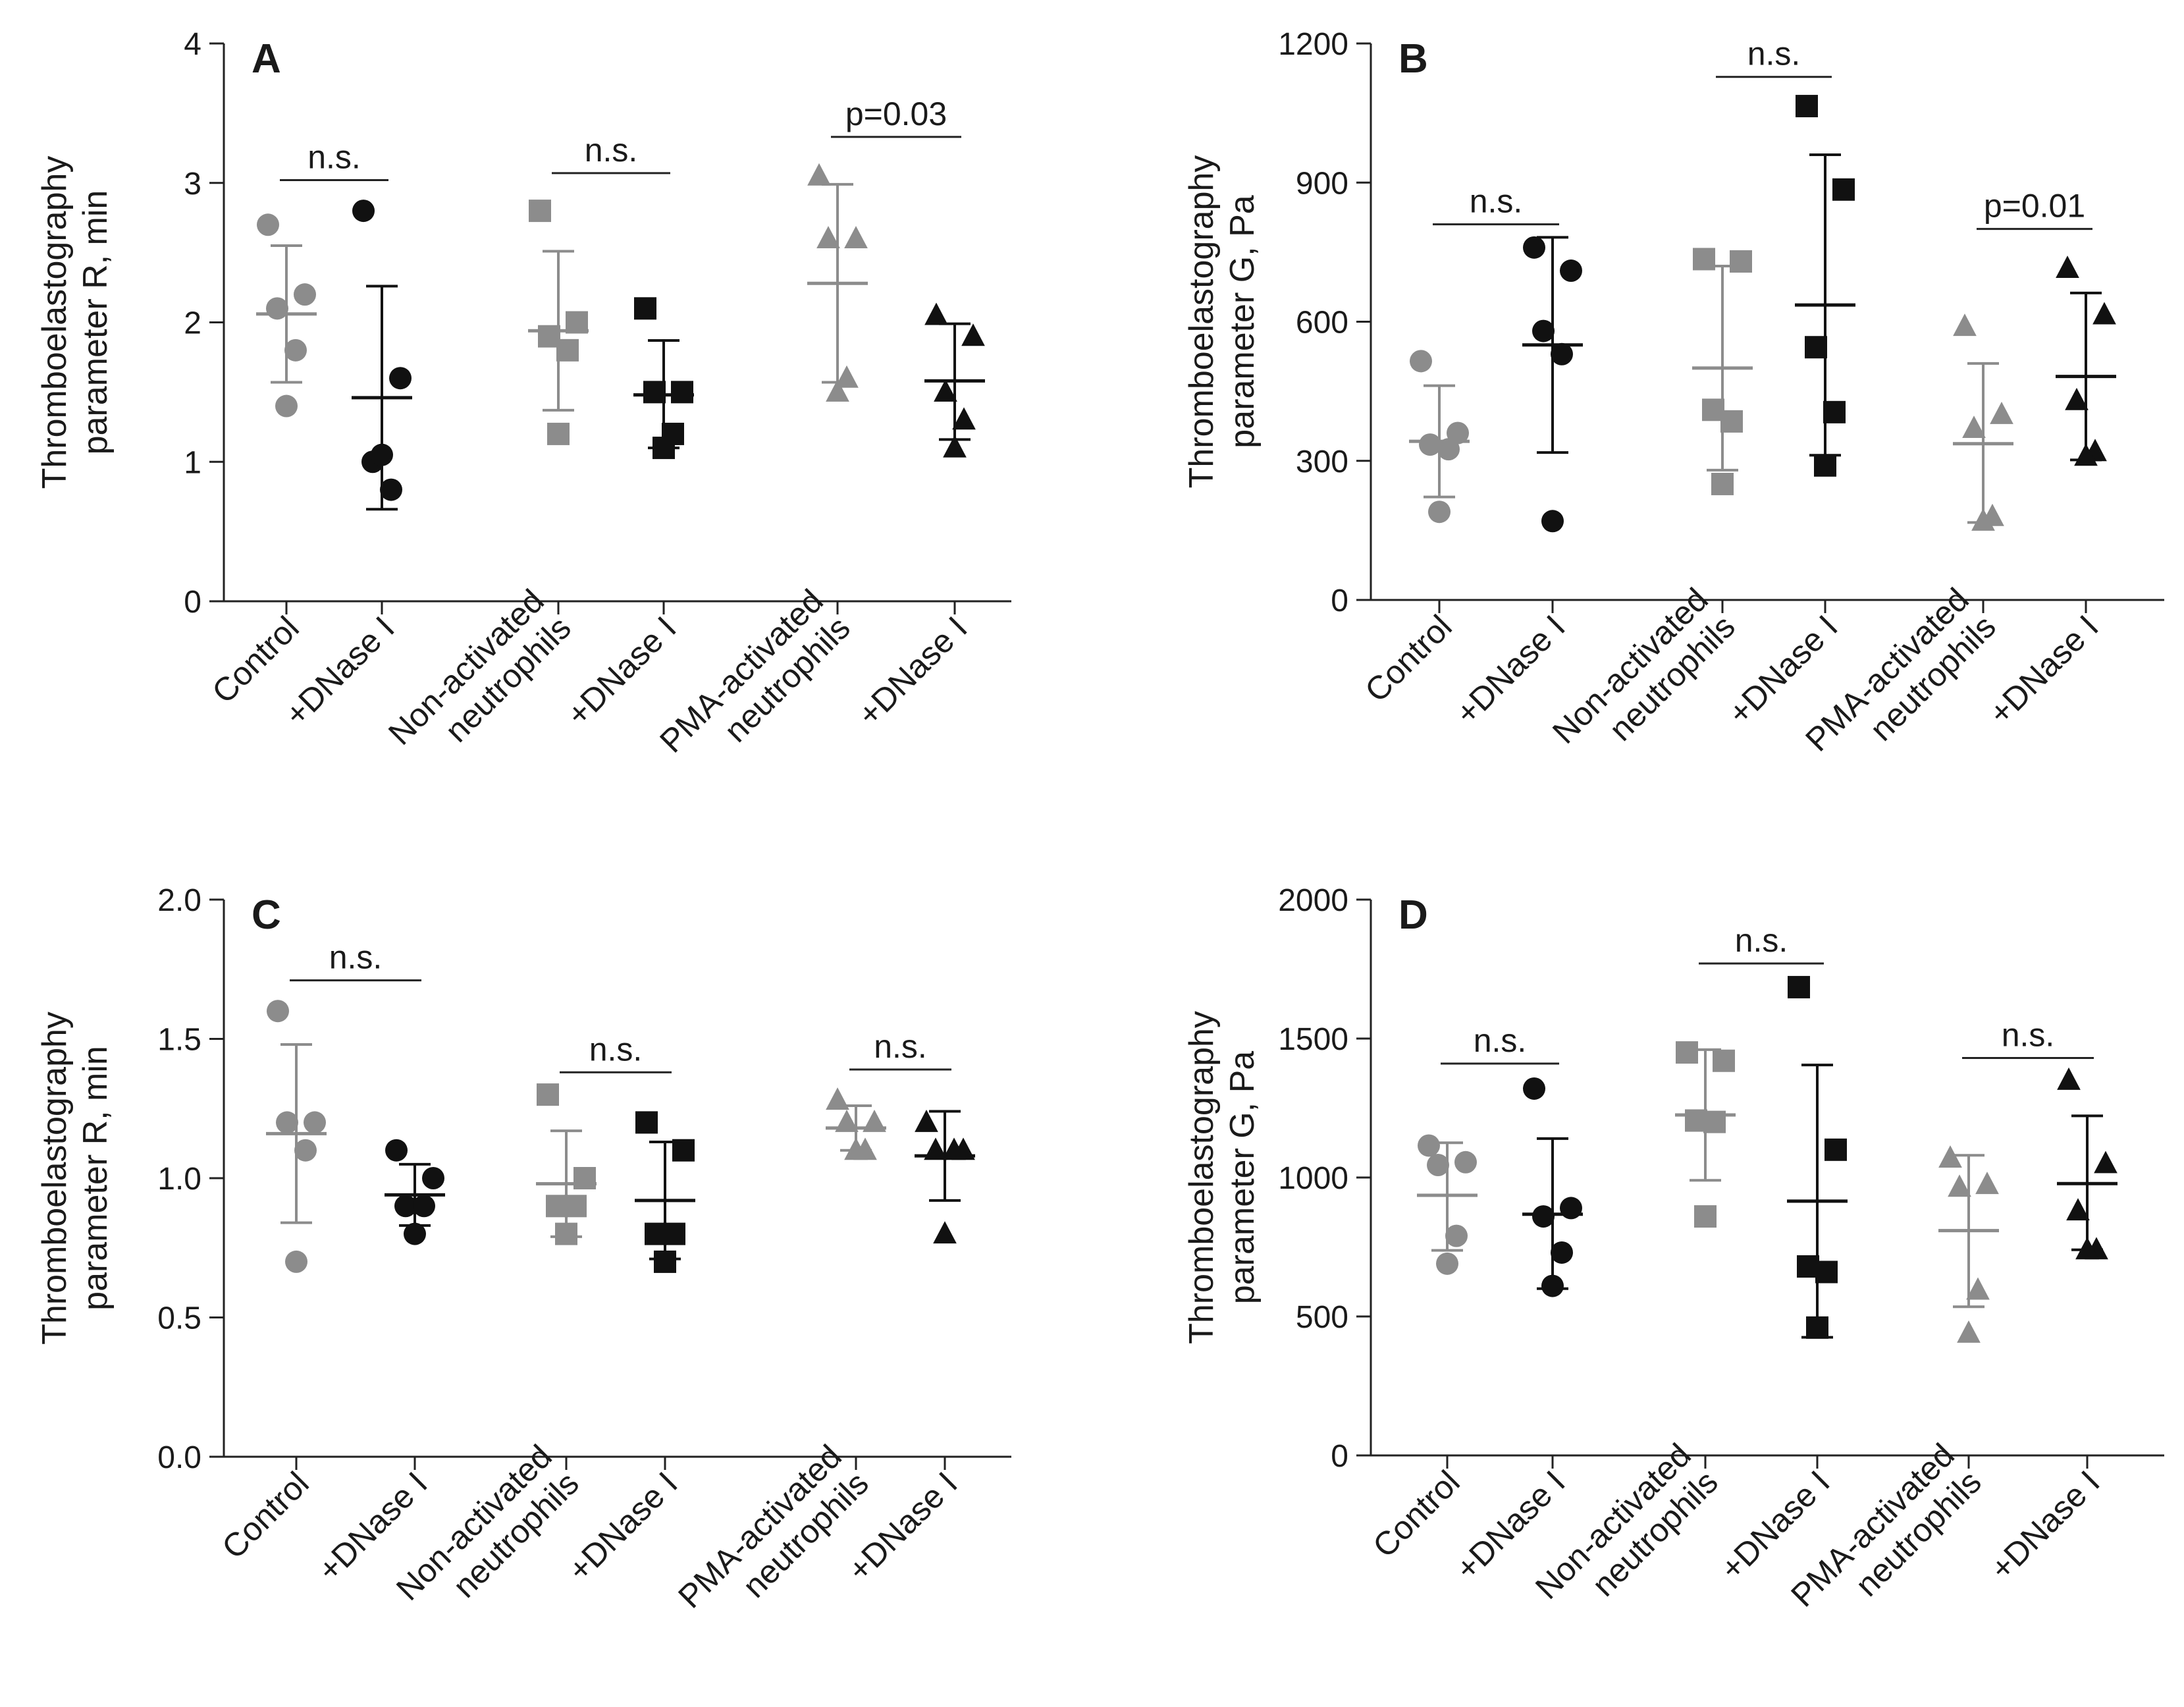 This screenshot has width=2184, height=1707. I want to click on y-tick-label: 1000, so click(1313, 1178).